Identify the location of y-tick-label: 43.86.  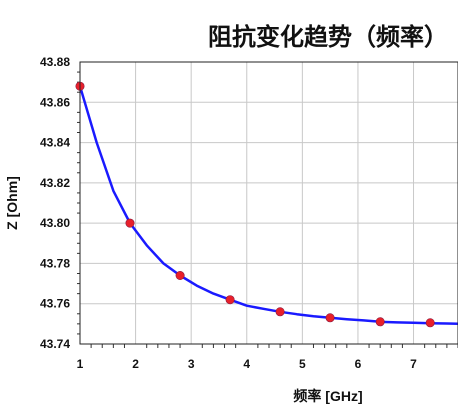
(55, 102).